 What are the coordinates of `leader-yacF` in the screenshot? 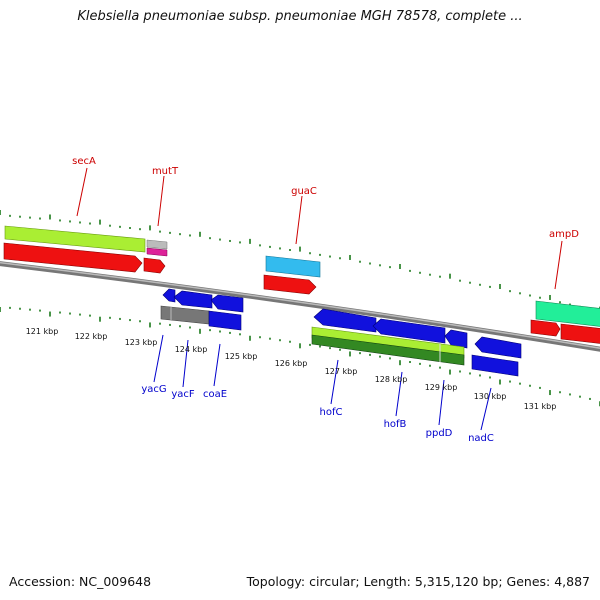 It's located at (185, 363).